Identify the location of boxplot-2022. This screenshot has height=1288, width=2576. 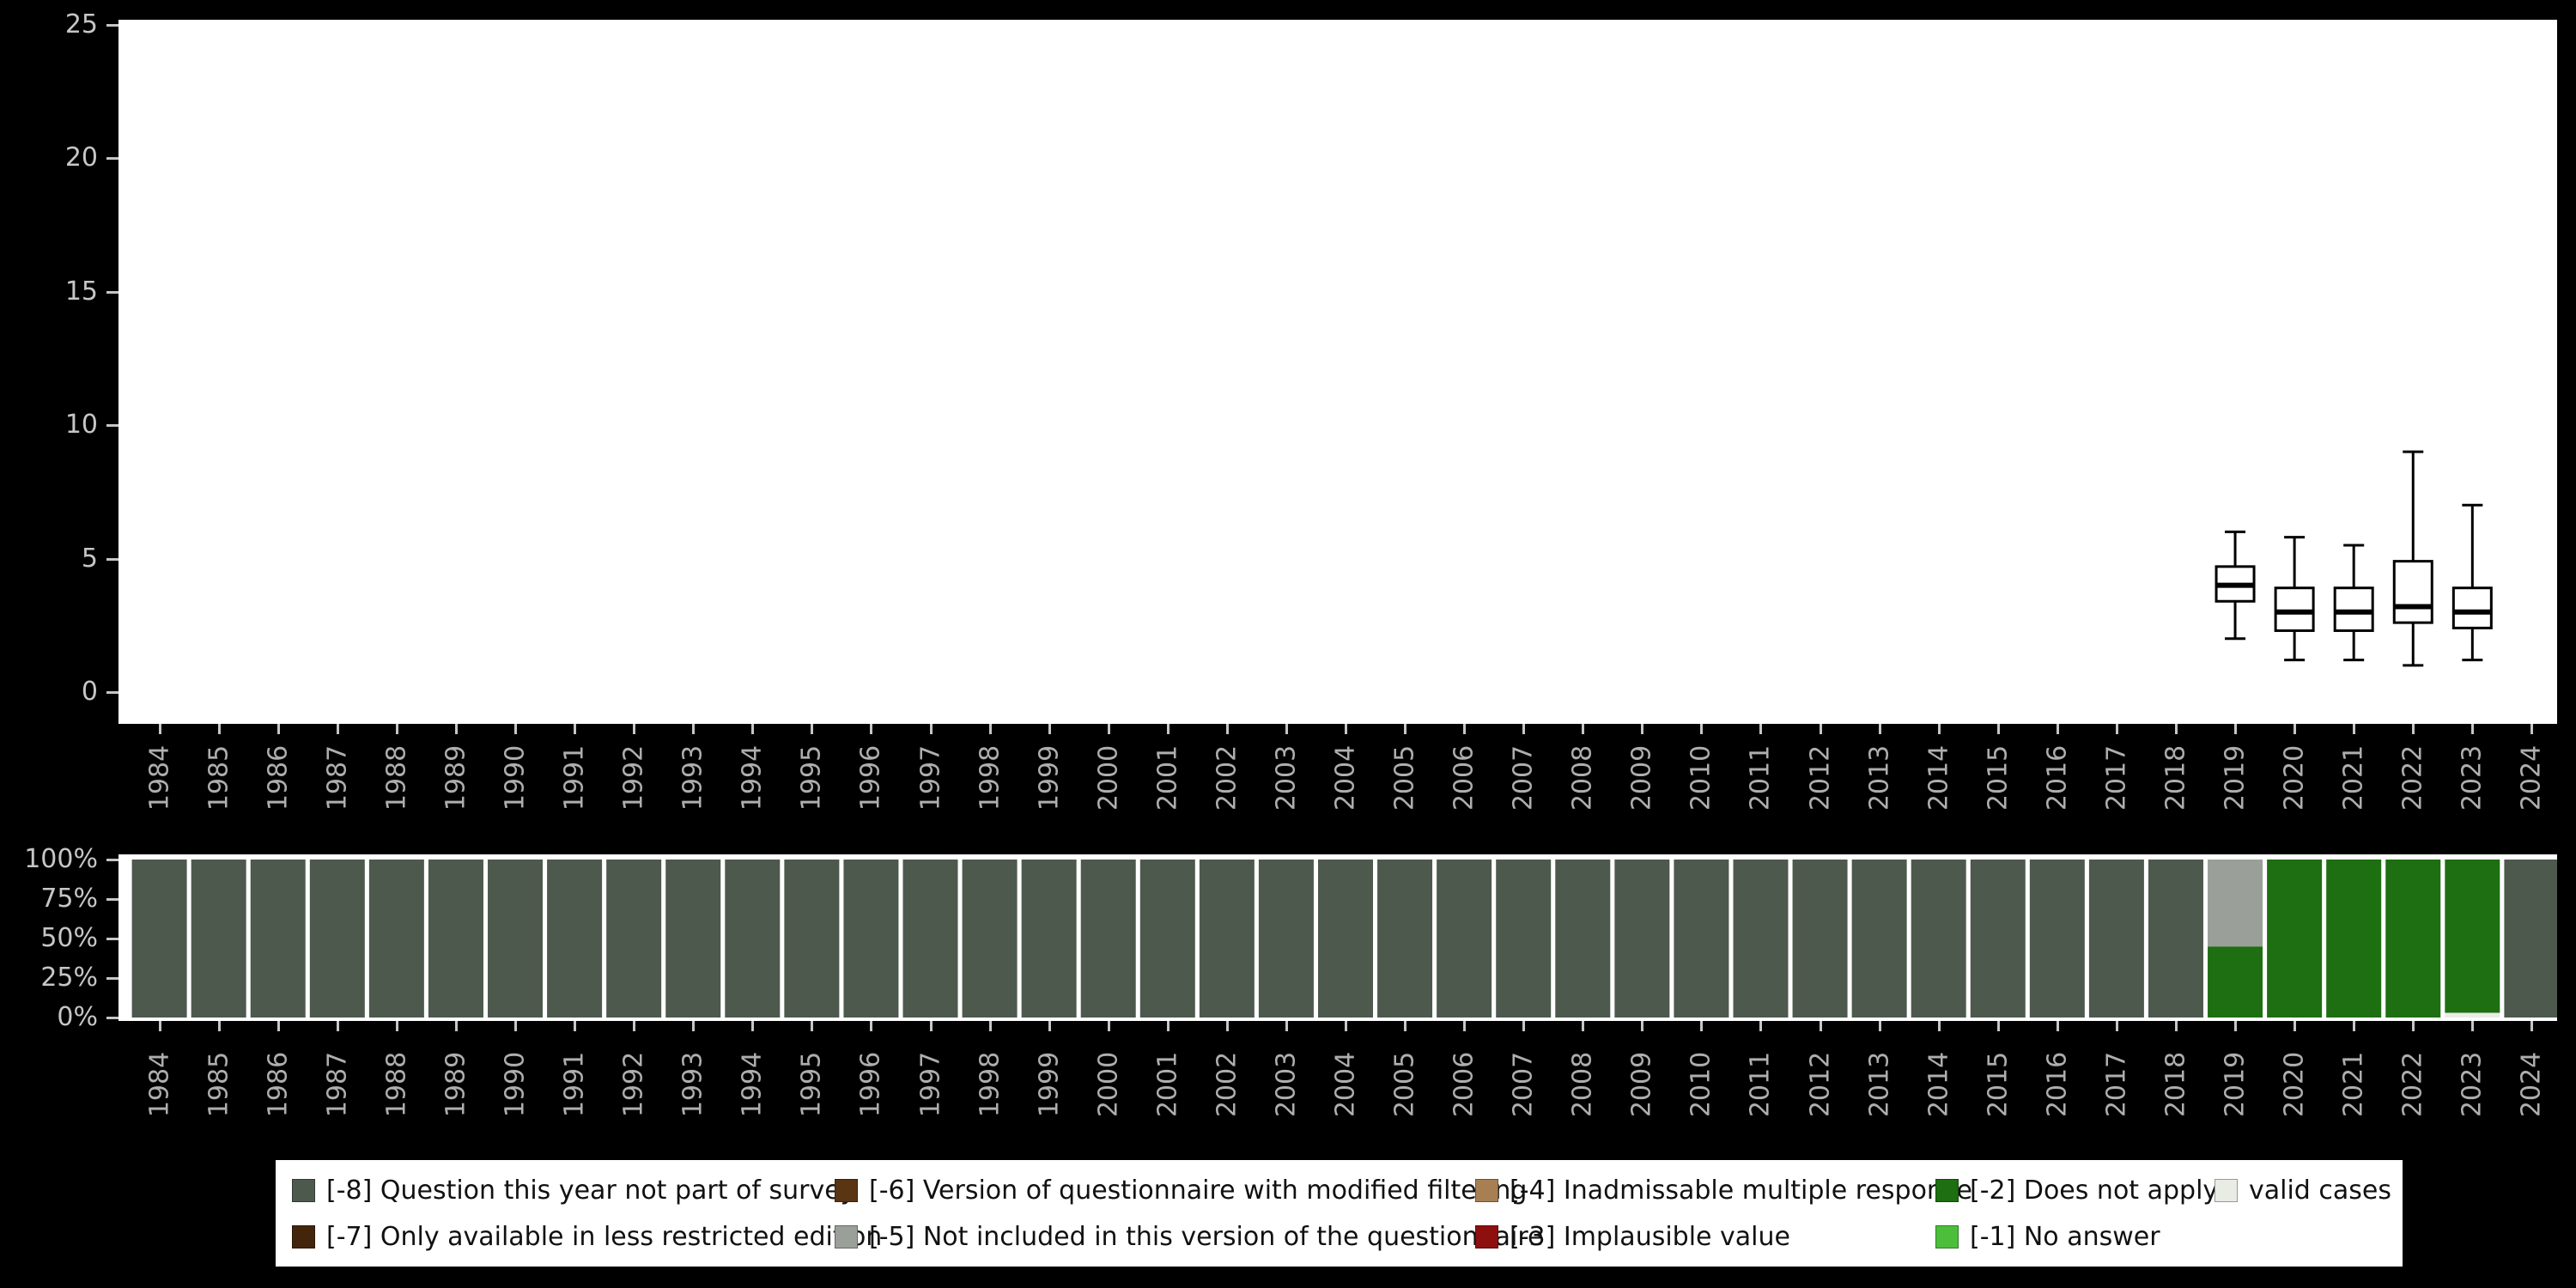
(2412, 558).